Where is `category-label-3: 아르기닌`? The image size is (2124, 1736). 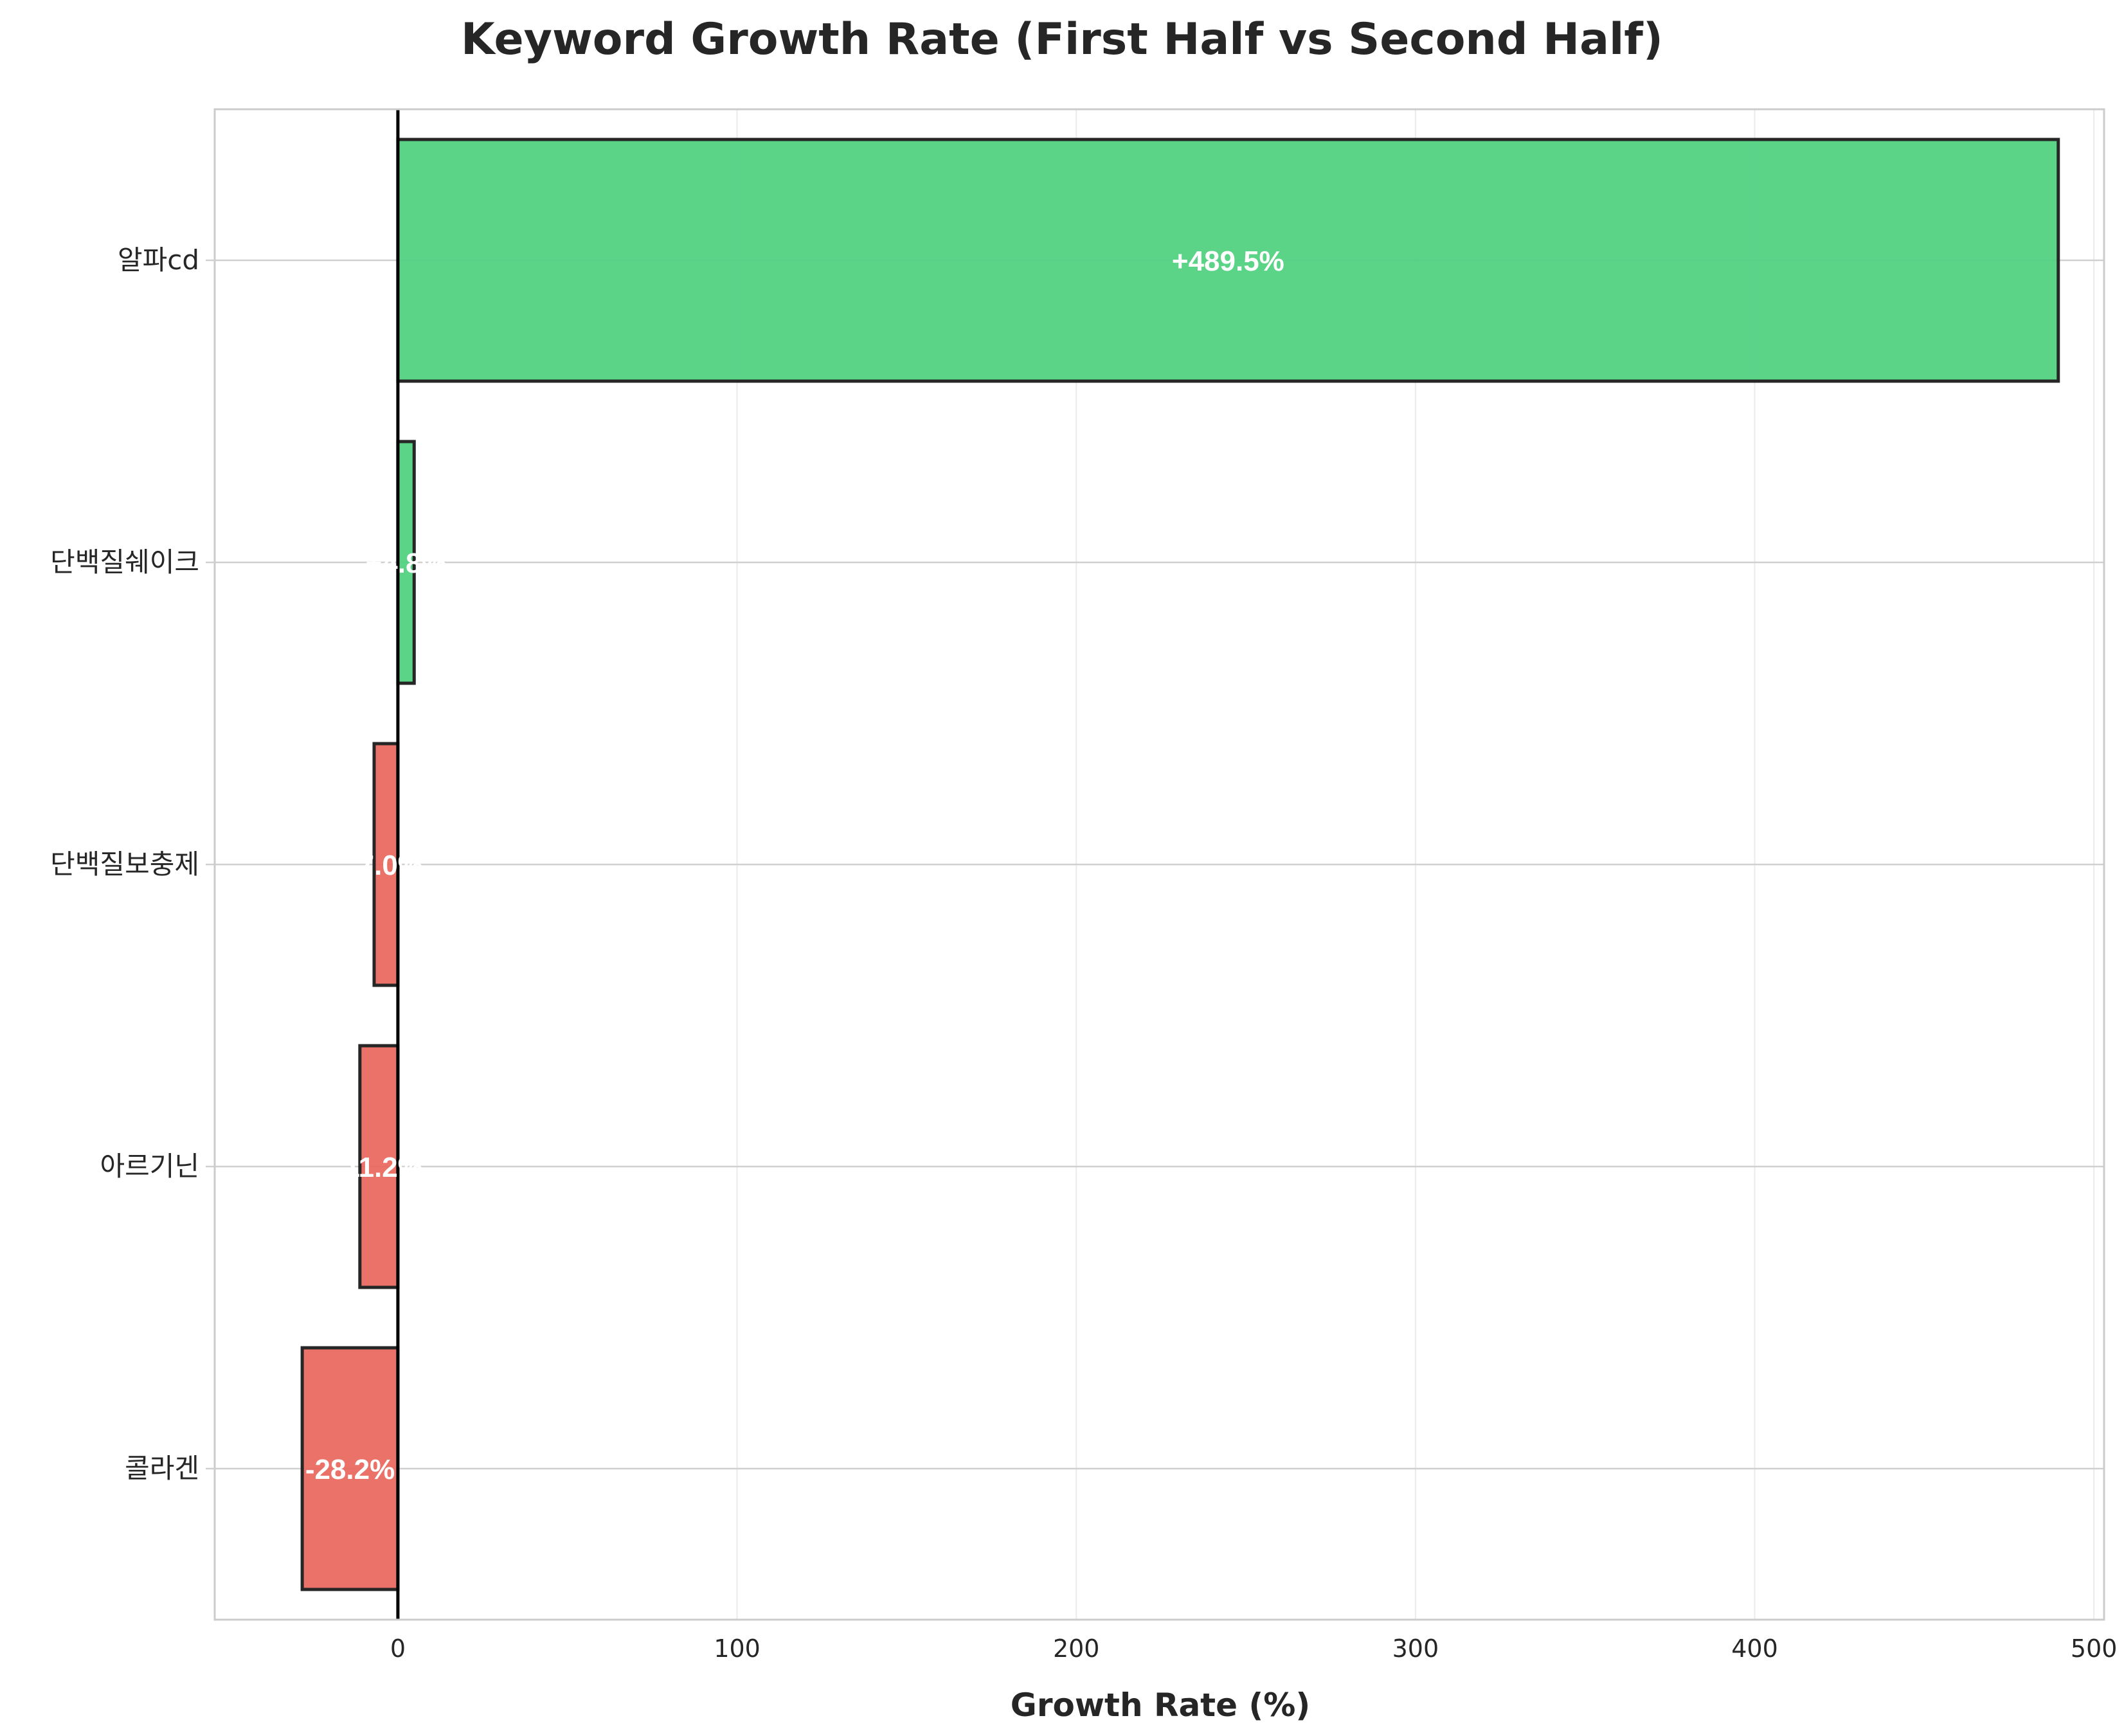
category-label-3: 아르기닌 is located at coordinates (150, 1166).